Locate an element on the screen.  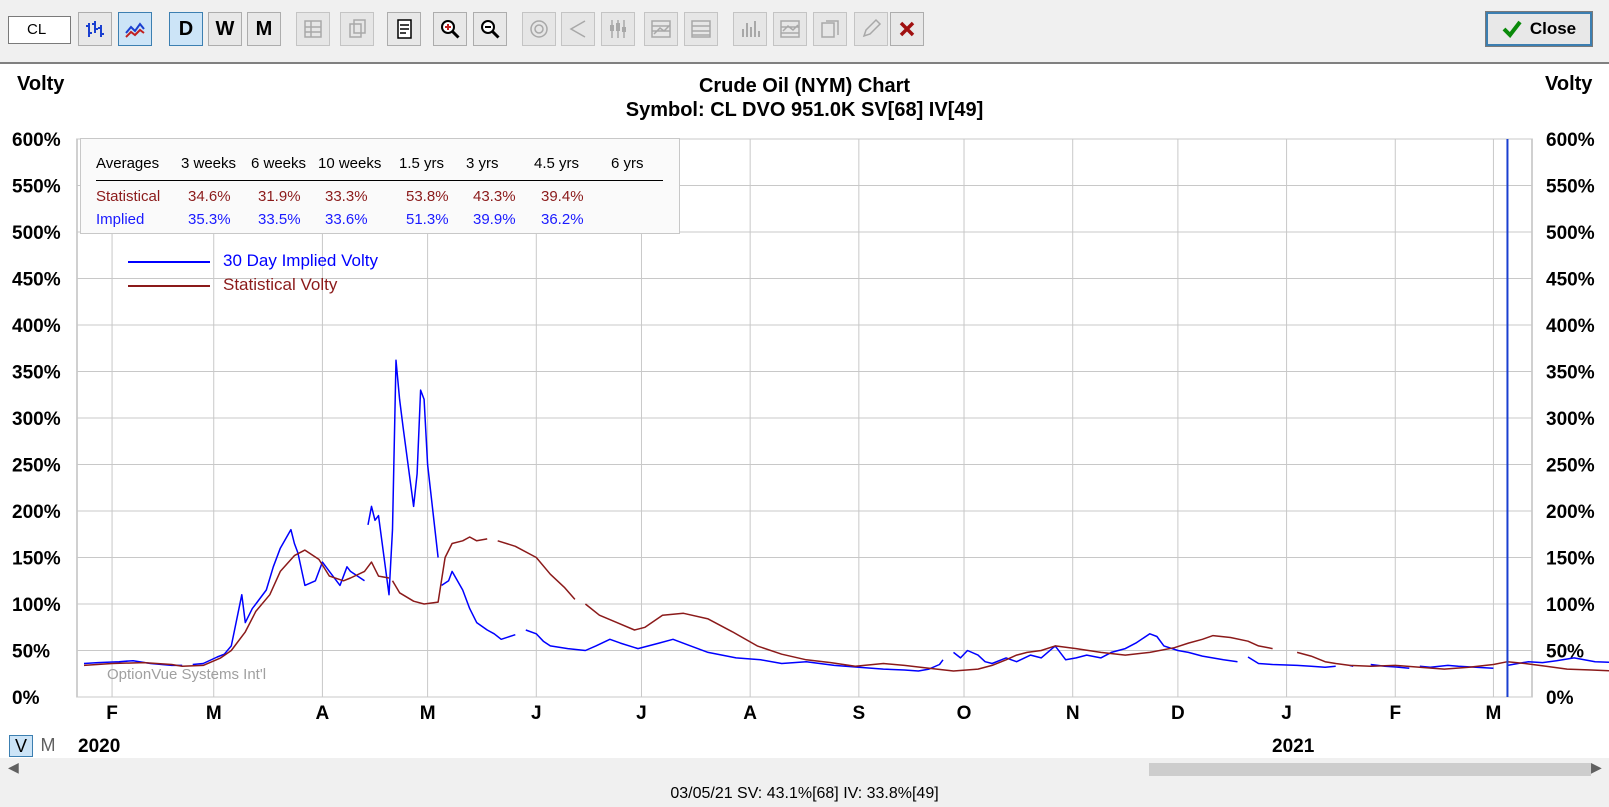
trendlines-button is located at coordinates (661, 29).